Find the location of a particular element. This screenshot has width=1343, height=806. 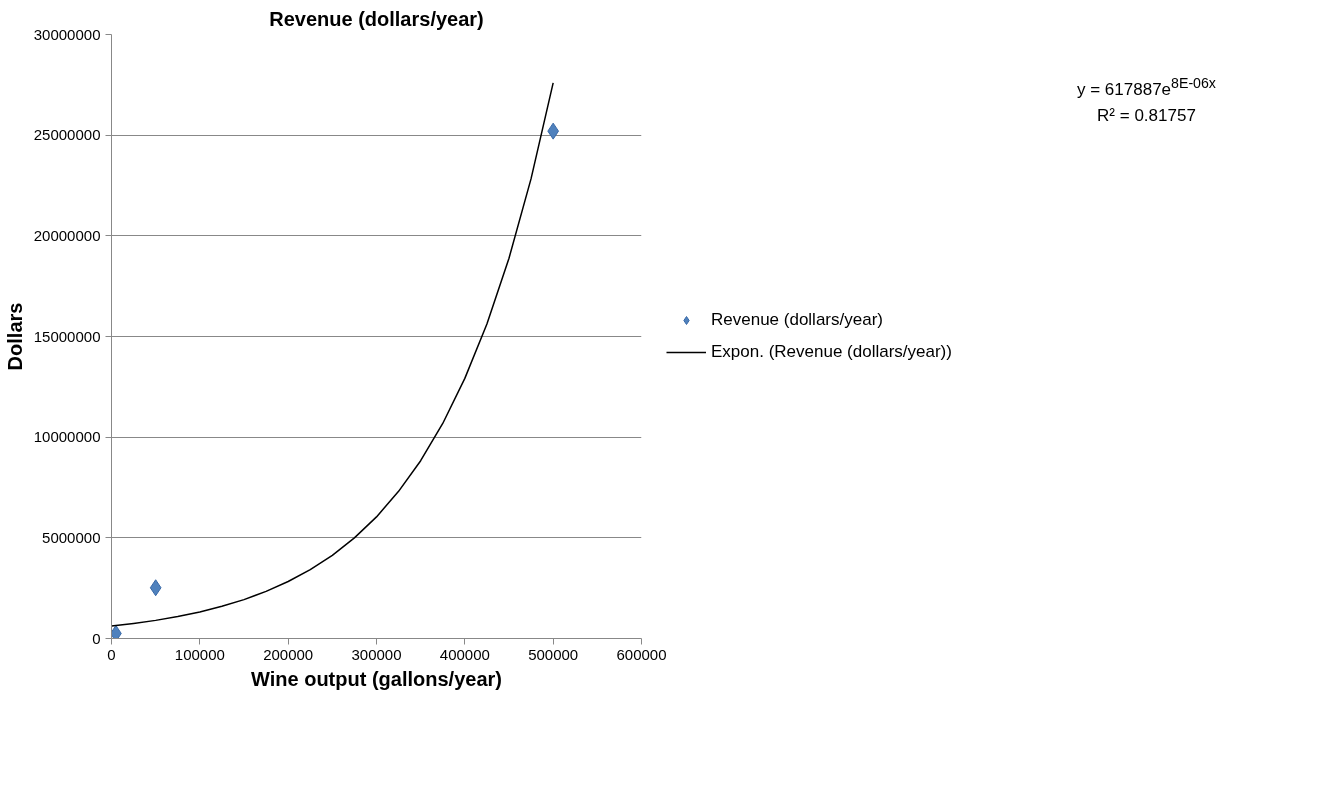

y-tick-label: 25000000 is located at coordinates (67, 135).